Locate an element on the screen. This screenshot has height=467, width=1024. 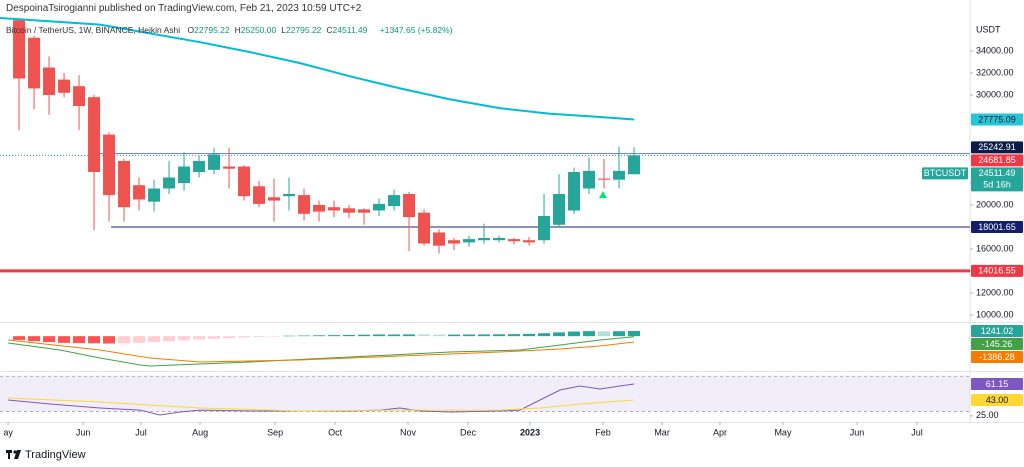
y-tick-label: 12000.00 is located at coordinates (995, 292).